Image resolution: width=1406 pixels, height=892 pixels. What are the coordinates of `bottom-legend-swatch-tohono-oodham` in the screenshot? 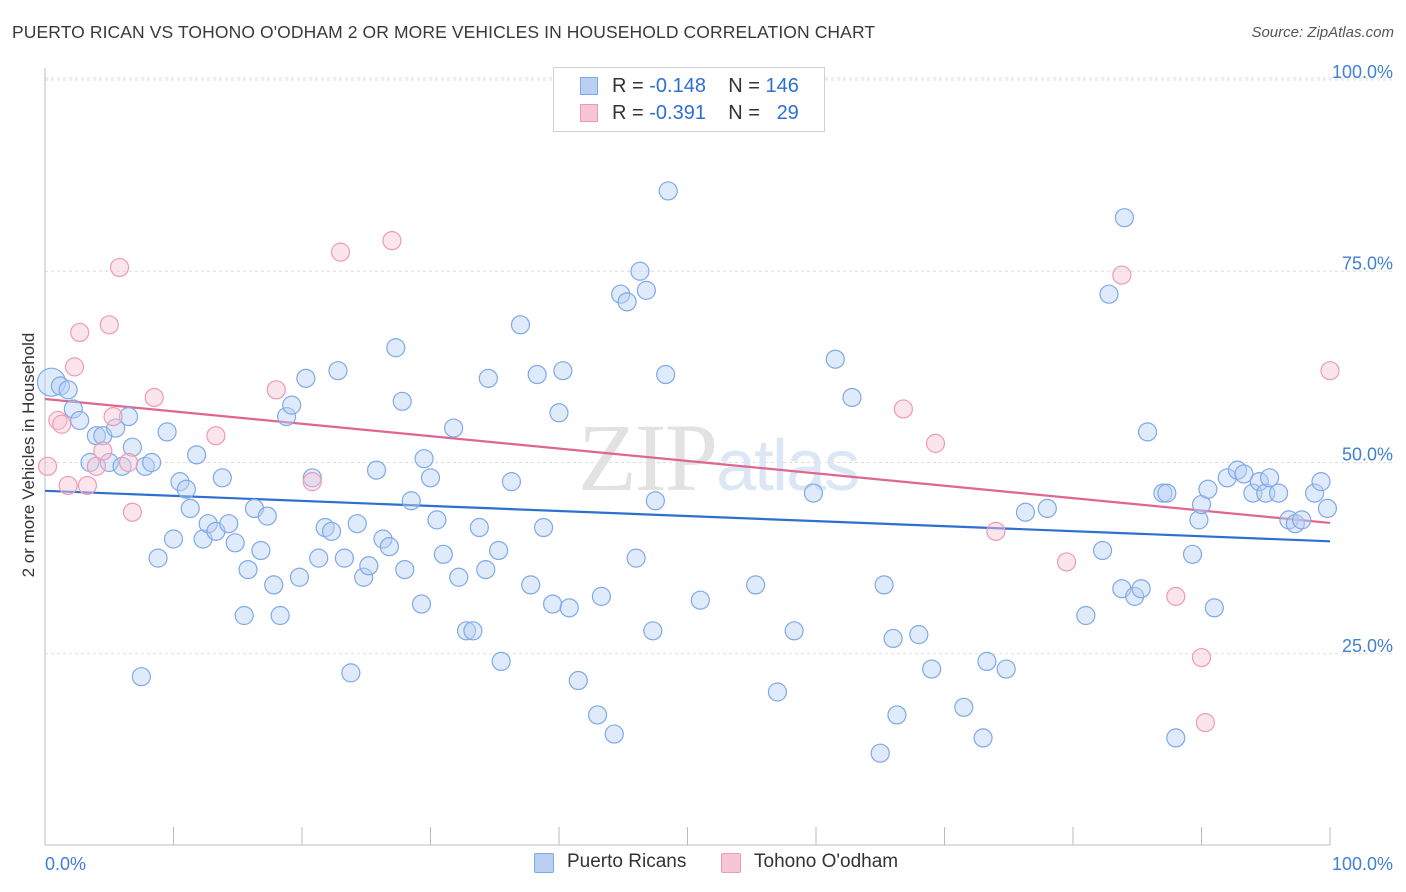 It's located at (731, 863).